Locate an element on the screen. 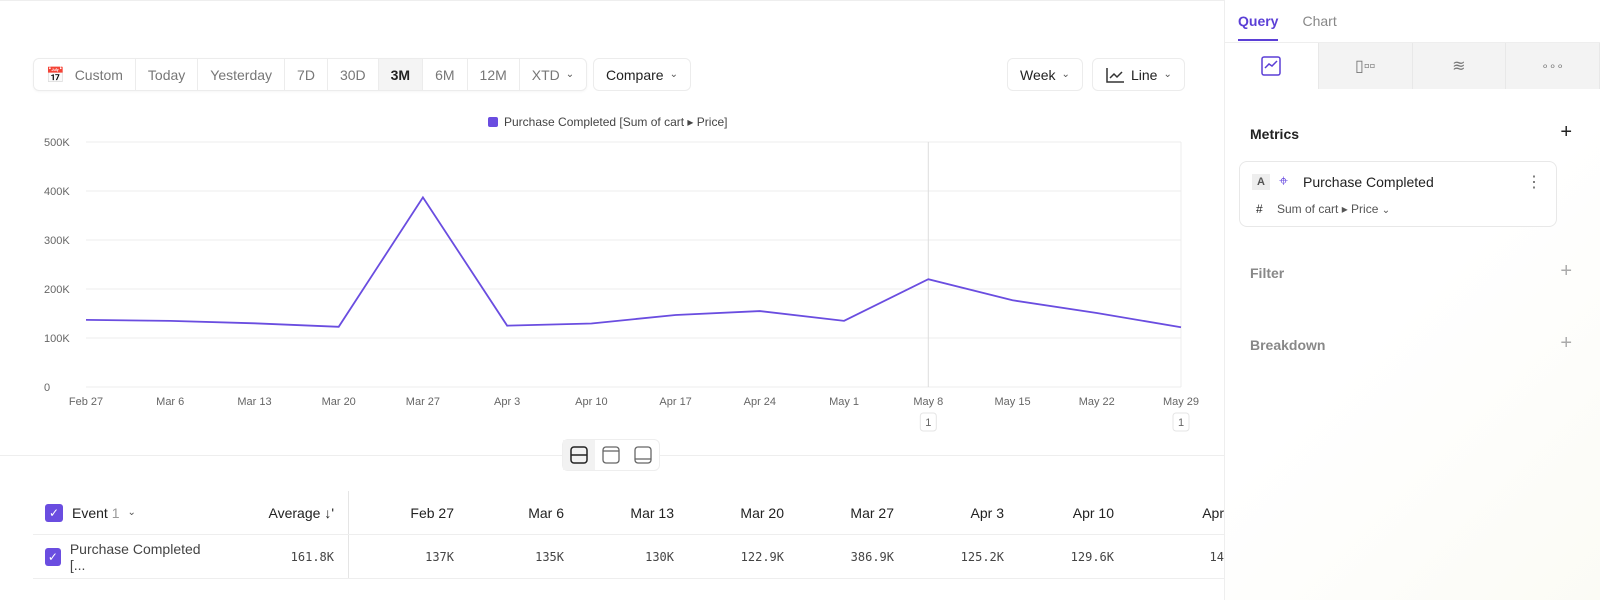  x-tick-label: Mar 6 is located at coordinates (170, 402).